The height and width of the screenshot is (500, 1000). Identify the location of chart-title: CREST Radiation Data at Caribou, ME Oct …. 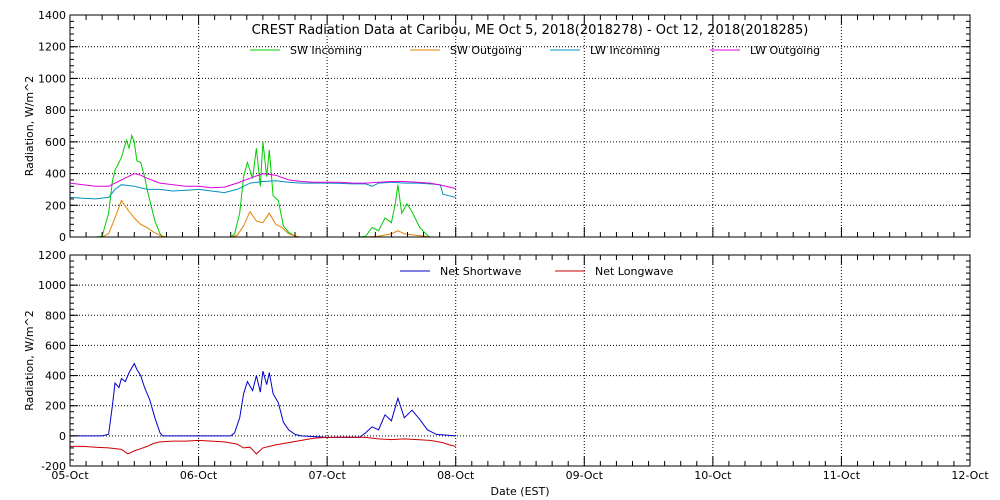
(530, 30).